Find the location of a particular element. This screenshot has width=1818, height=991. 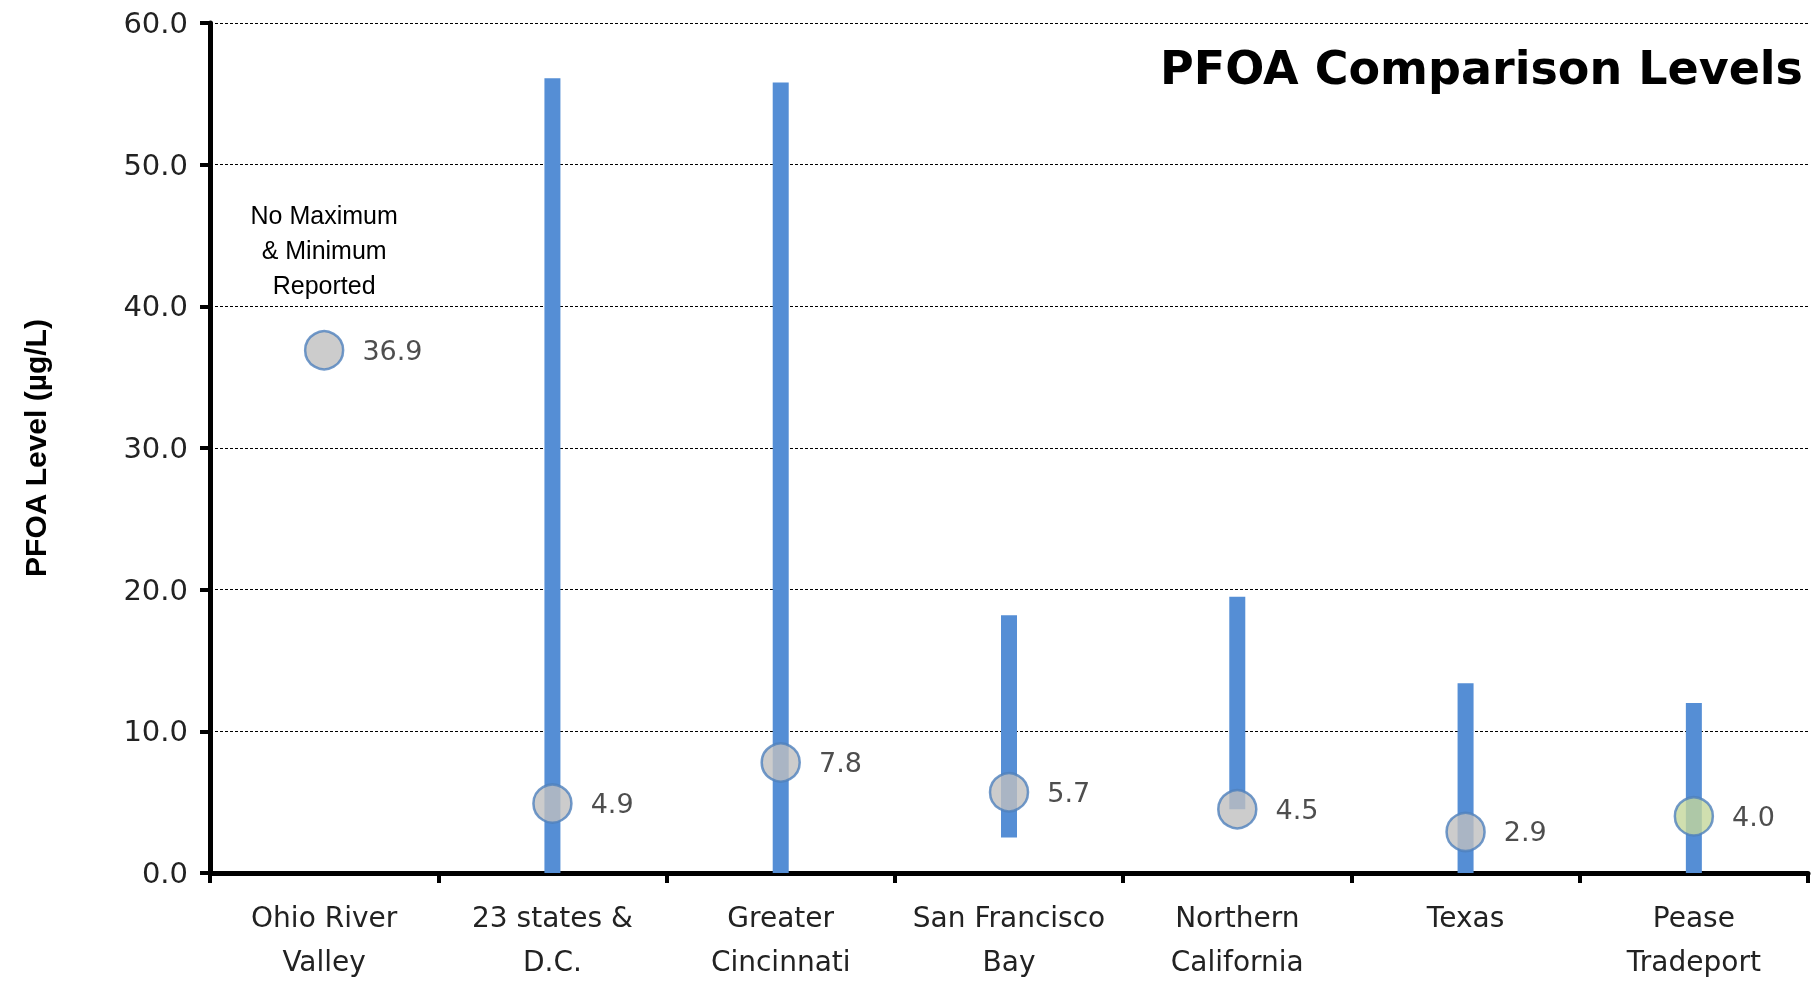

x-tick-label: Pease Tradeport is located at coordinates (1693, 939).